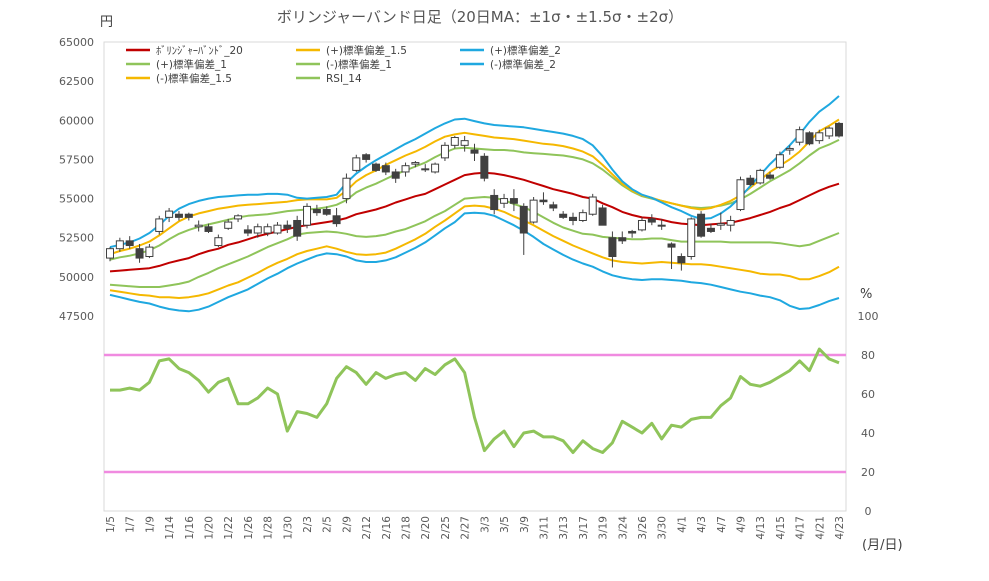 This screenshot has height=581, width=989. Describe the element at coordinates (525, 524) in the screenshot. I see `x-tick-label: 3/9` at that location.